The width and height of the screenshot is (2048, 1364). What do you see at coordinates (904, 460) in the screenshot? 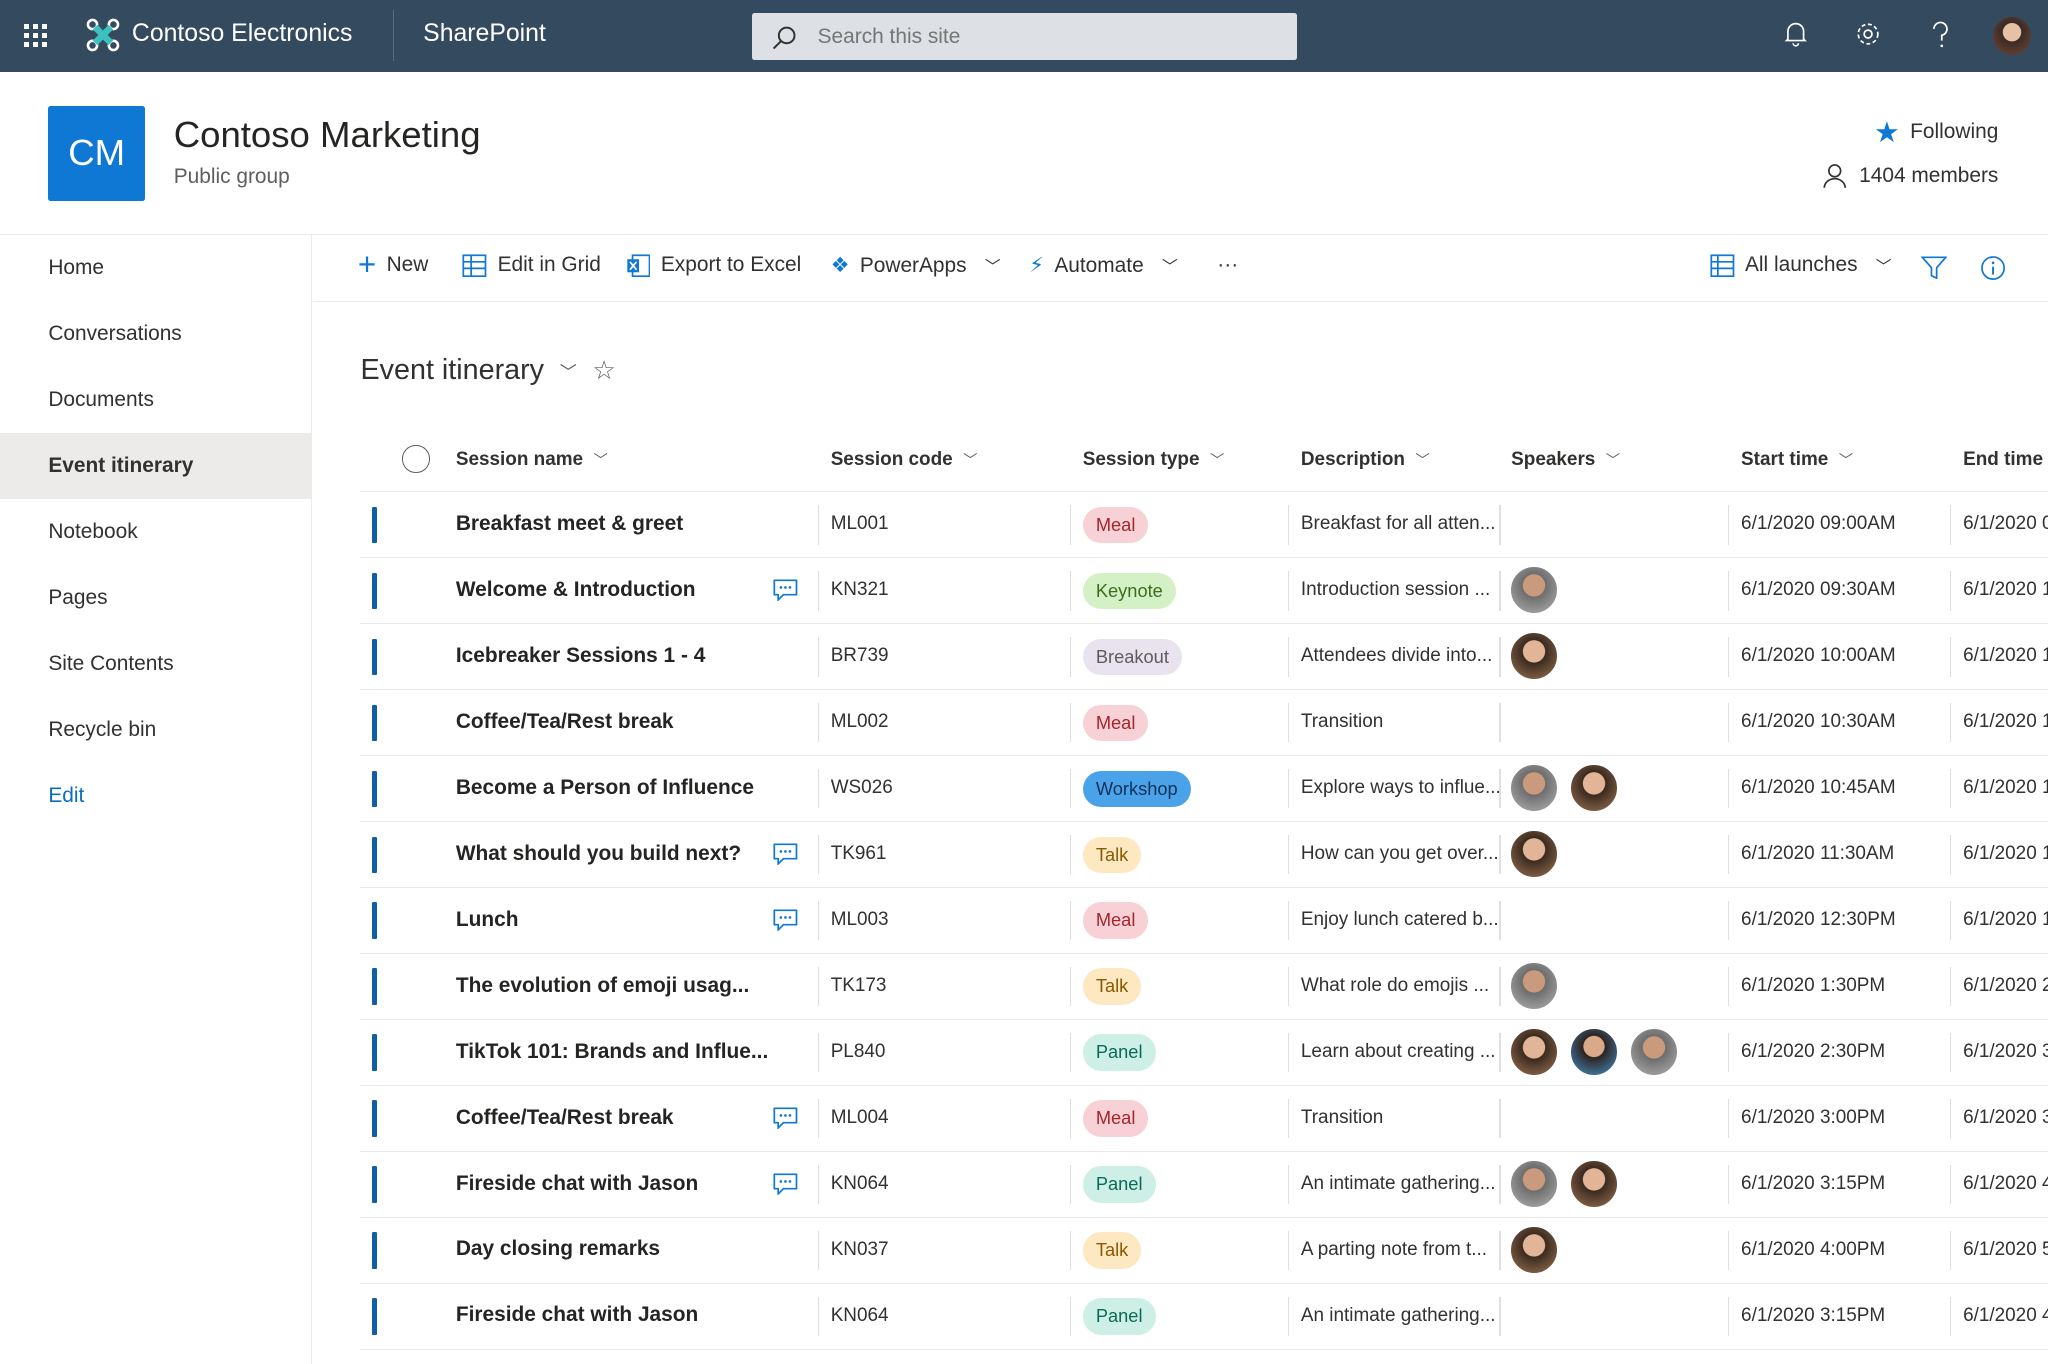
I see `column-header-session-code: Session code ﹀` at bounding box center [904, 460].